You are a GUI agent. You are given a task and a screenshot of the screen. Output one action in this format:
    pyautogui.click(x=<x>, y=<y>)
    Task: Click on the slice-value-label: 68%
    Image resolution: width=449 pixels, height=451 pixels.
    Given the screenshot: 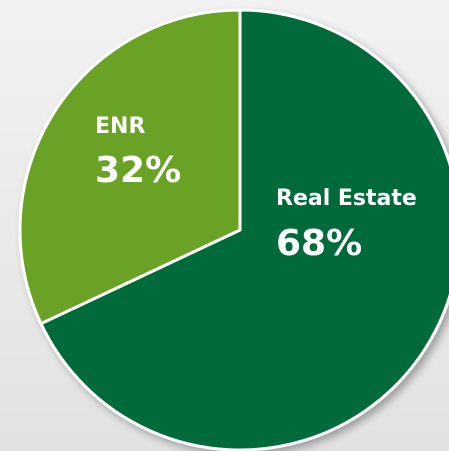 What is the action you would take?
    pyautogui.click(x=319, y=243)
    